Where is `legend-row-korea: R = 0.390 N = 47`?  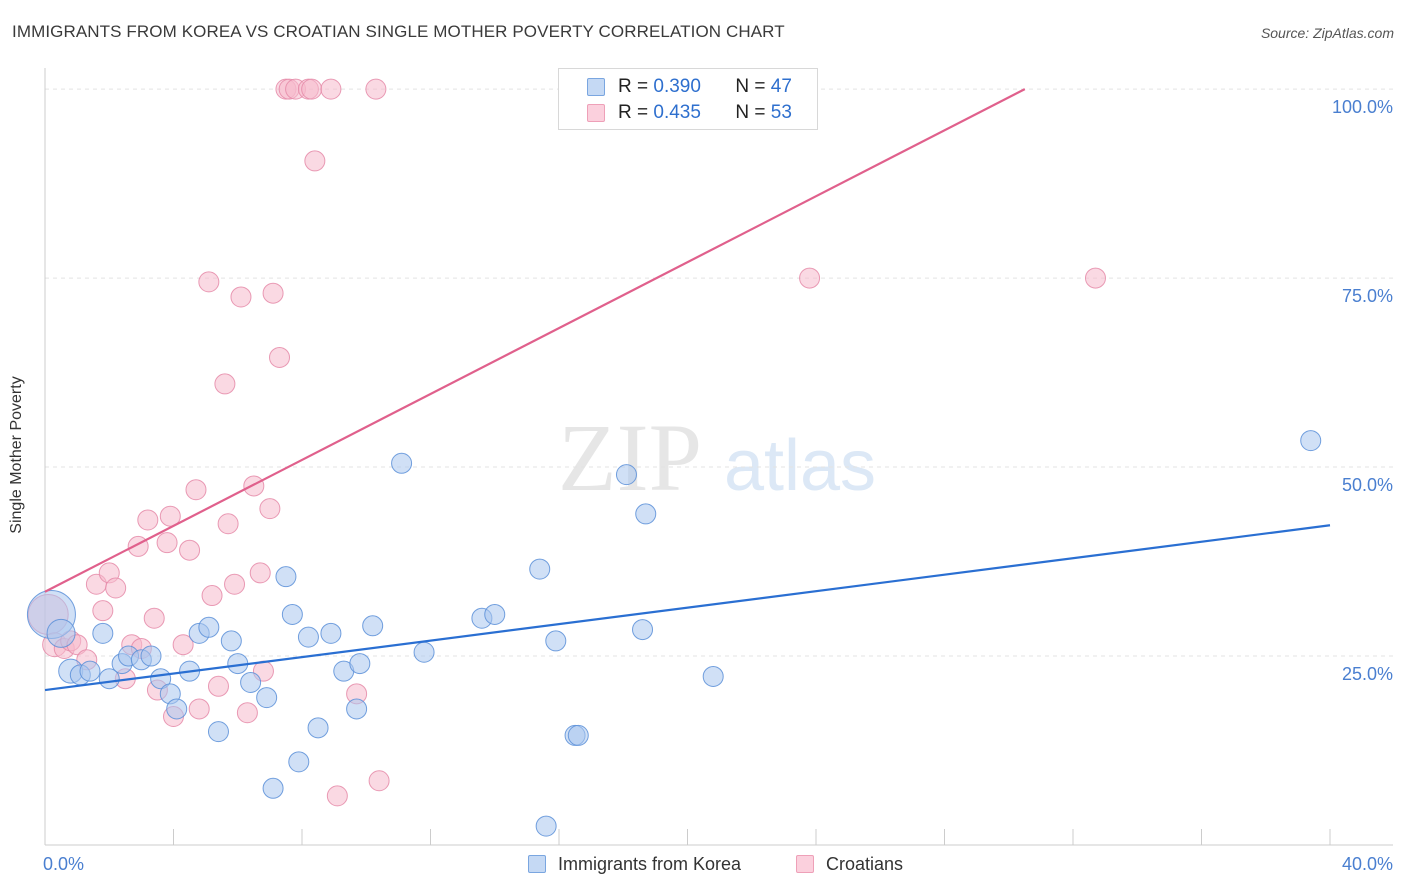
legend-row-korea: R = 0.390 N = 47 is located at coordinates (689, 87).